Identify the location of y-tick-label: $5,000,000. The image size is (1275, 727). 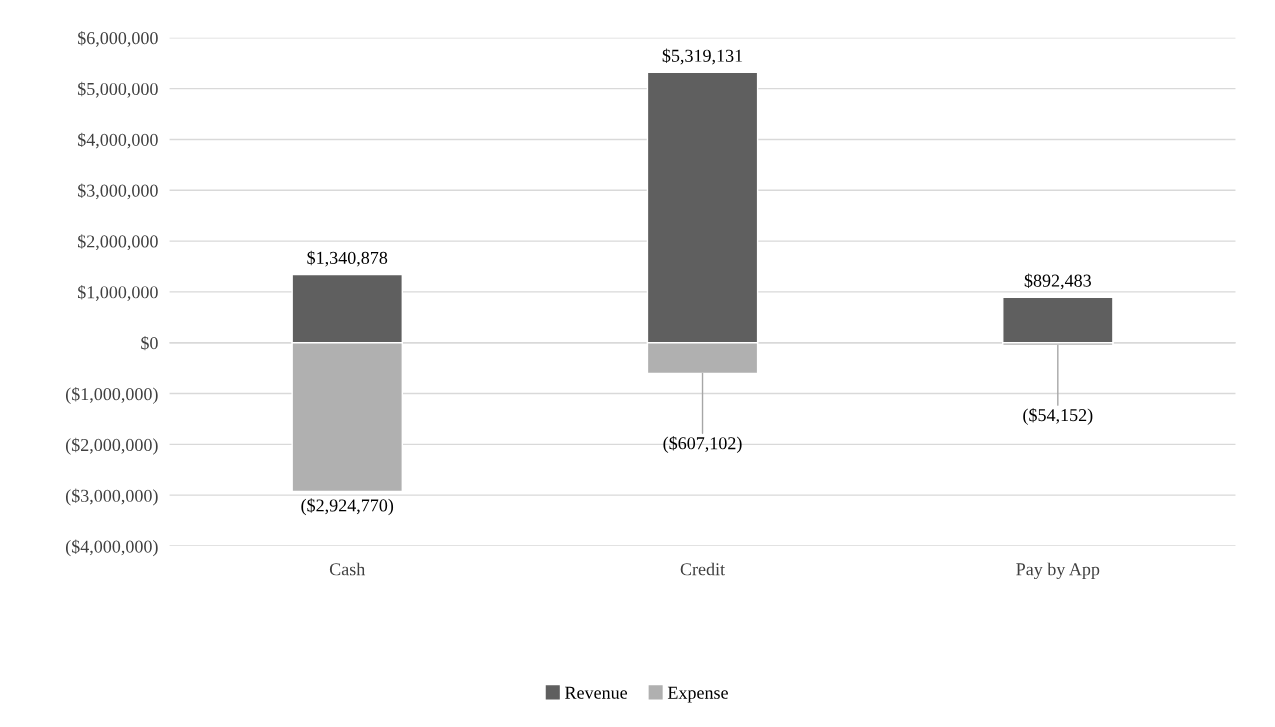
(117, 89).